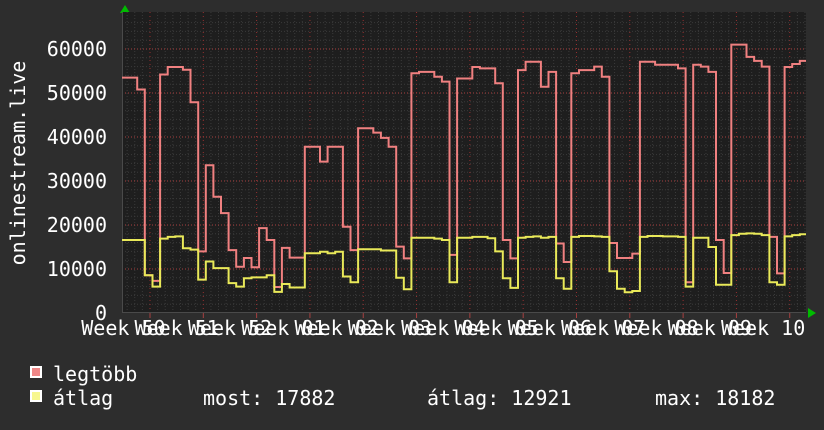  What do you see at coordinates (603, 328) in the screenshot?
I see `x-week-label: Week 07` at bounding box center [603, 328].